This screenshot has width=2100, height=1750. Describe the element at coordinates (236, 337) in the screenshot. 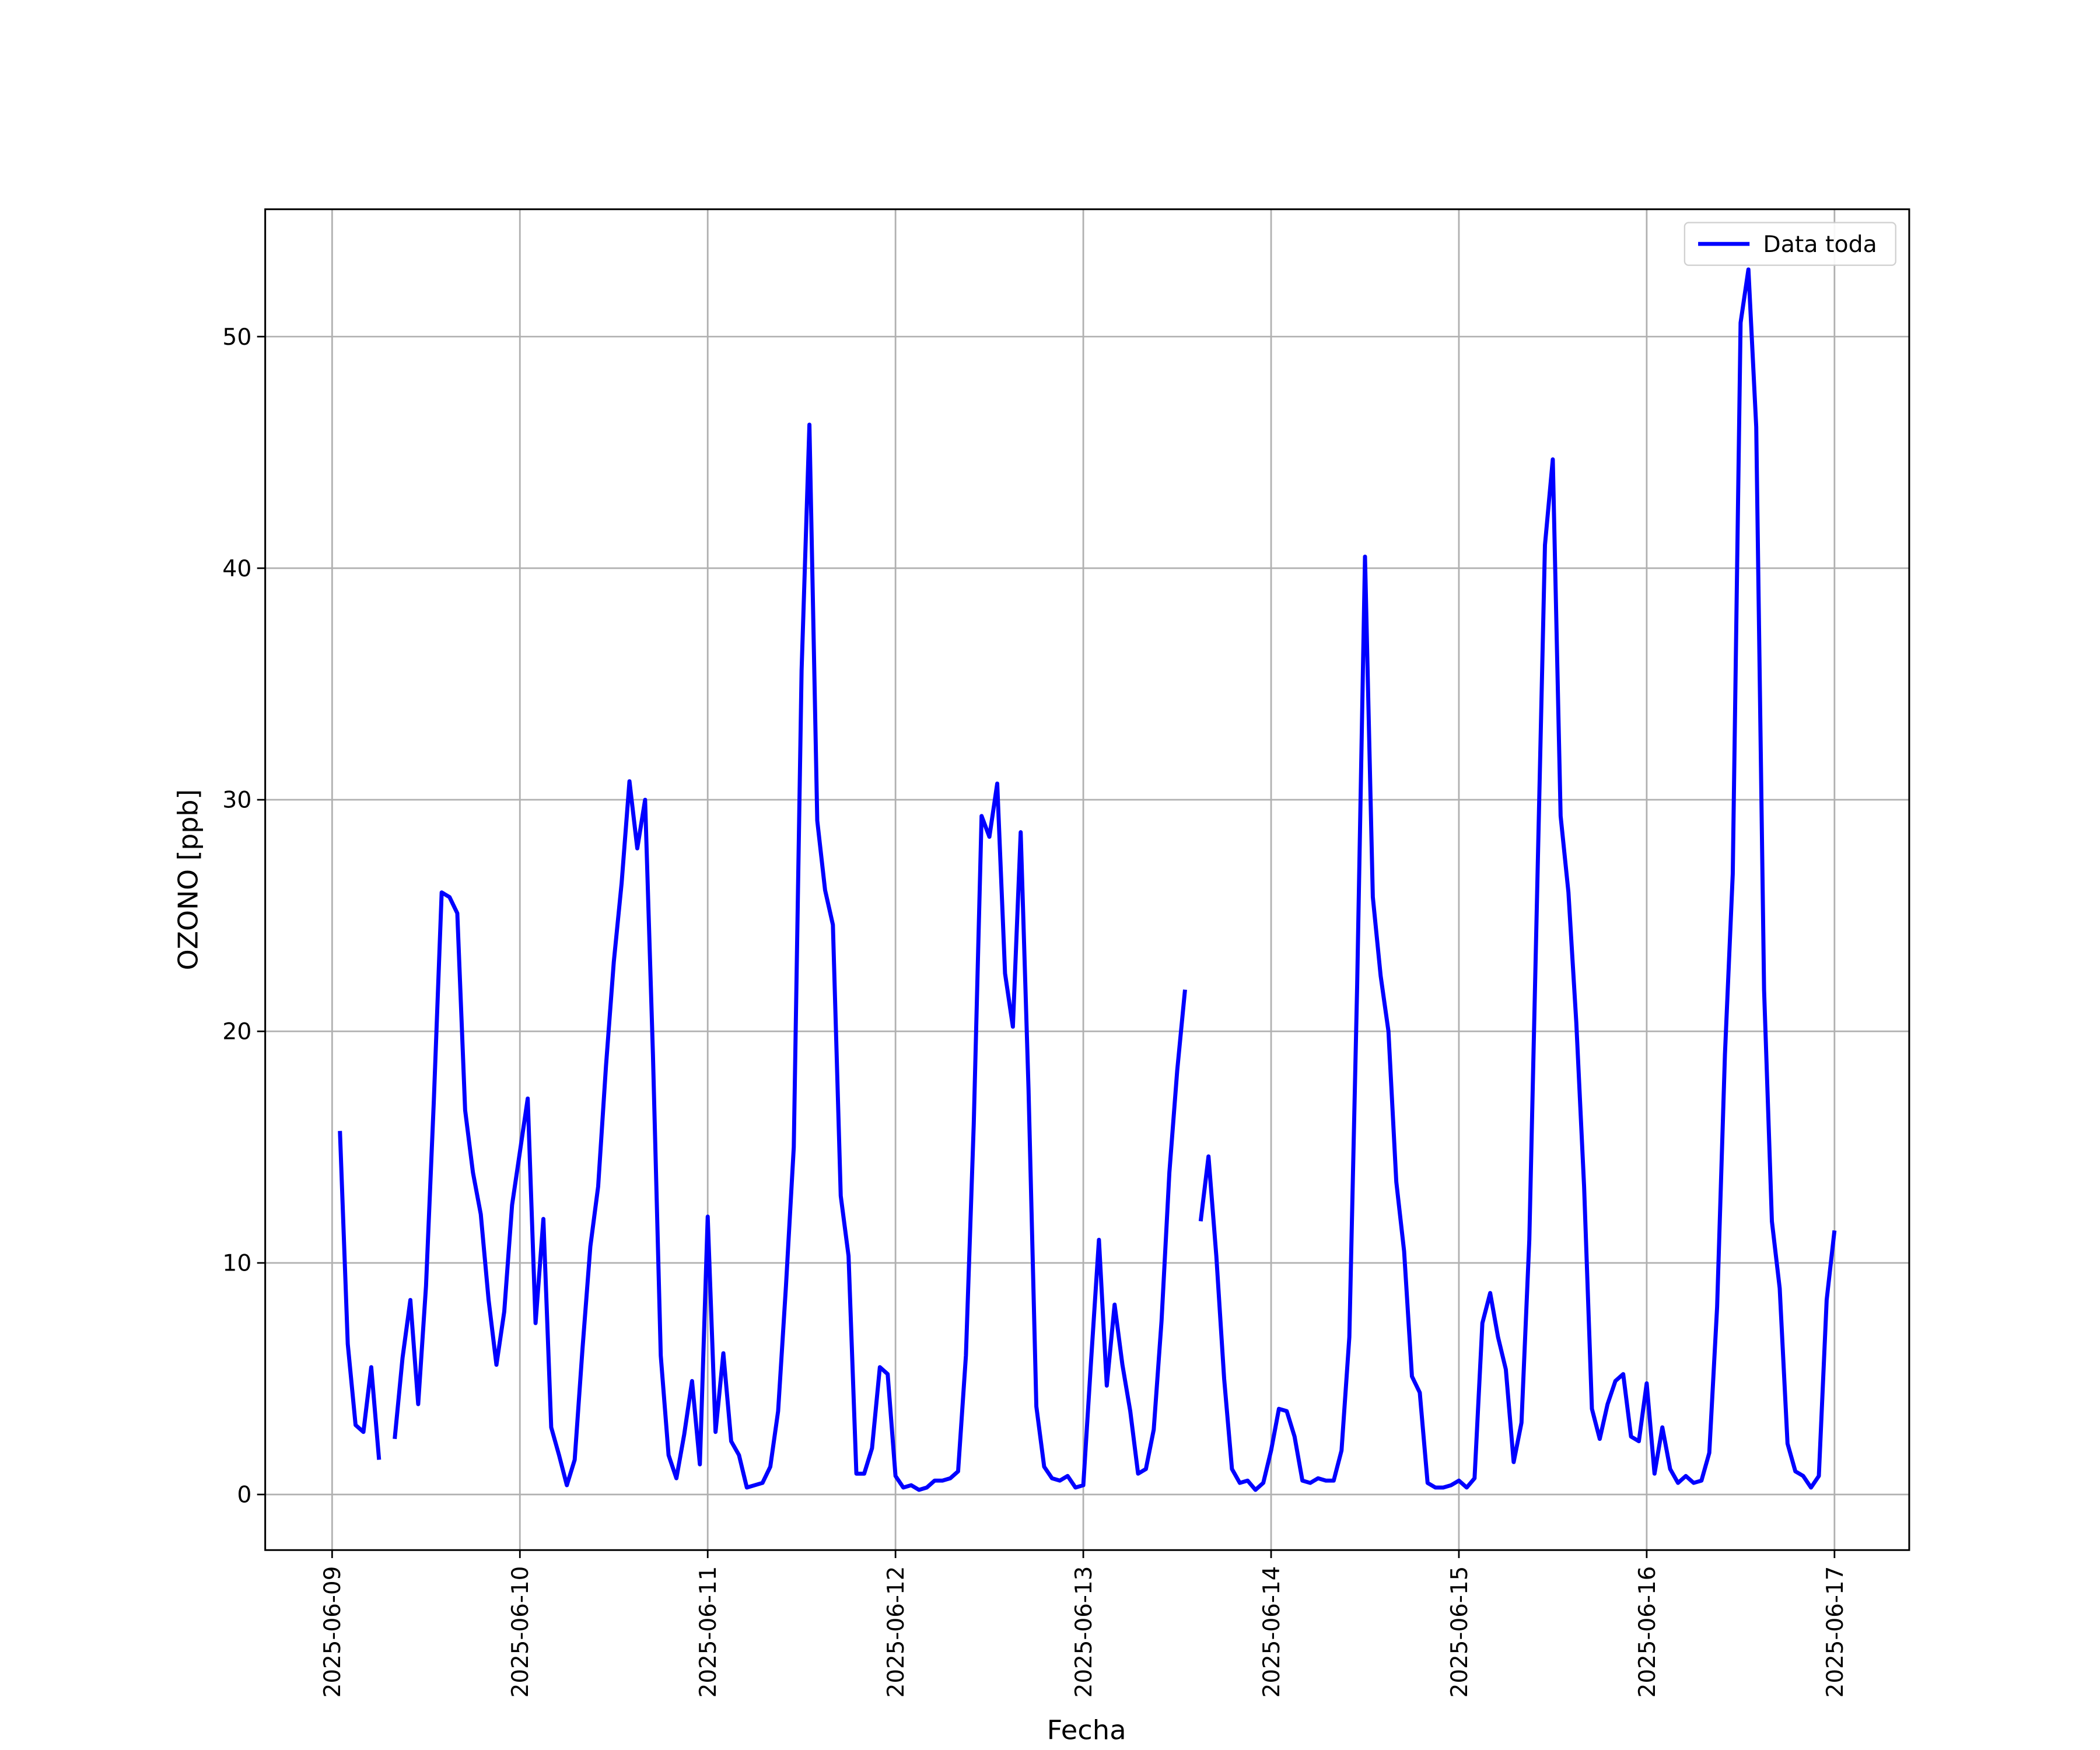

I see `y-tick-label: 50` at that location.